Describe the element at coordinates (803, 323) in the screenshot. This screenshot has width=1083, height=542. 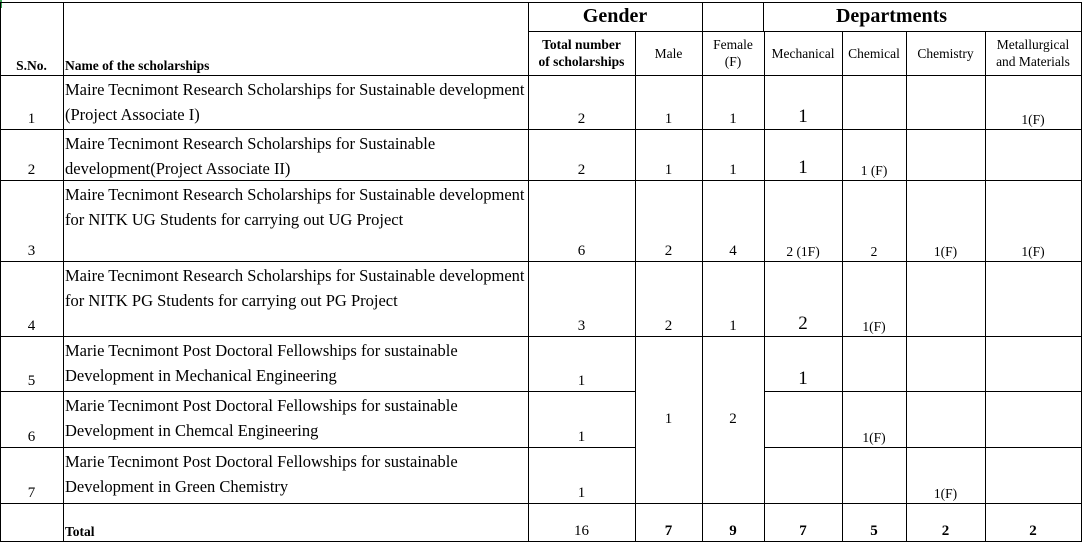
I see `row-mechanical: 2` at that location.